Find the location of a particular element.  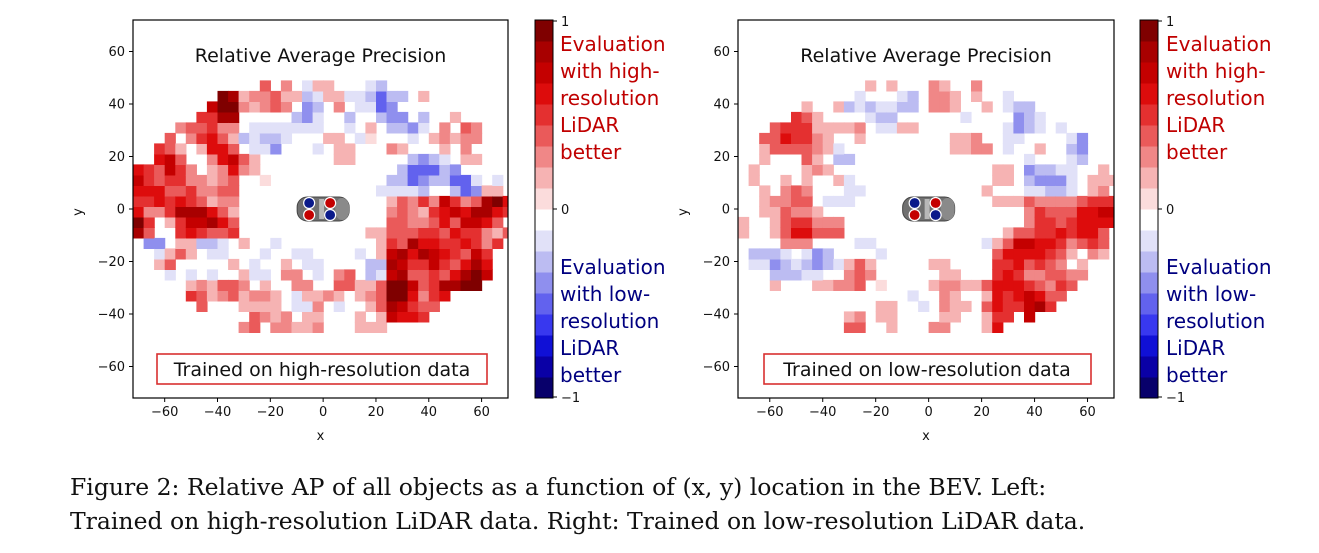

x-tick-label: 60 is located at coordinates (1087, 412).